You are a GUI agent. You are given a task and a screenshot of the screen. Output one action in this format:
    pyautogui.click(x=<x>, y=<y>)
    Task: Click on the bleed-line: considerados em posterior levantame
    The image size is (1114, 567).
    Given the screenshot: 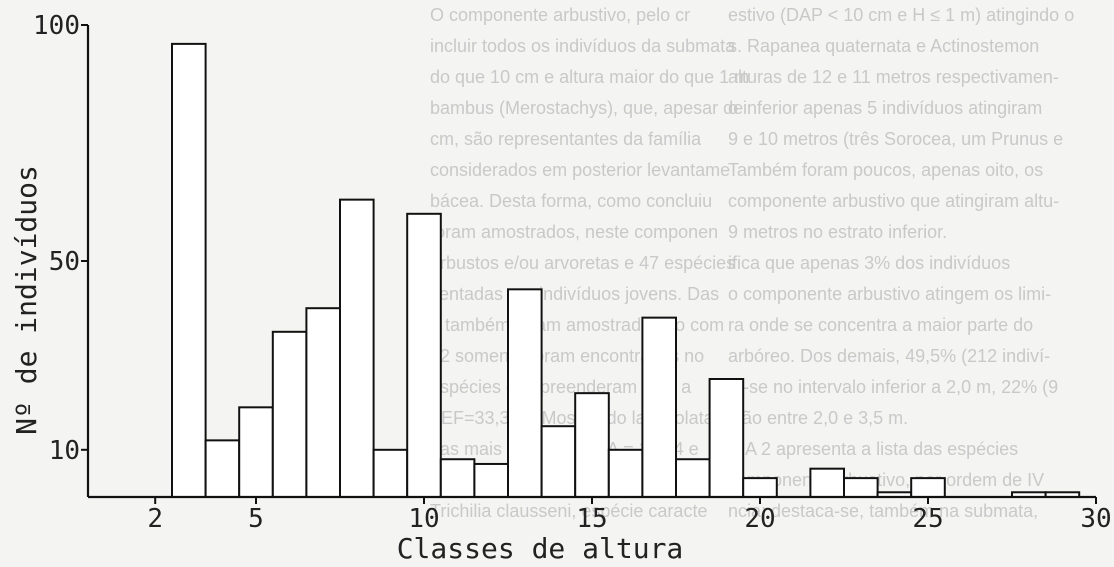 What is the action you would take?
    pyautogui.click(x=580, y=170)
    